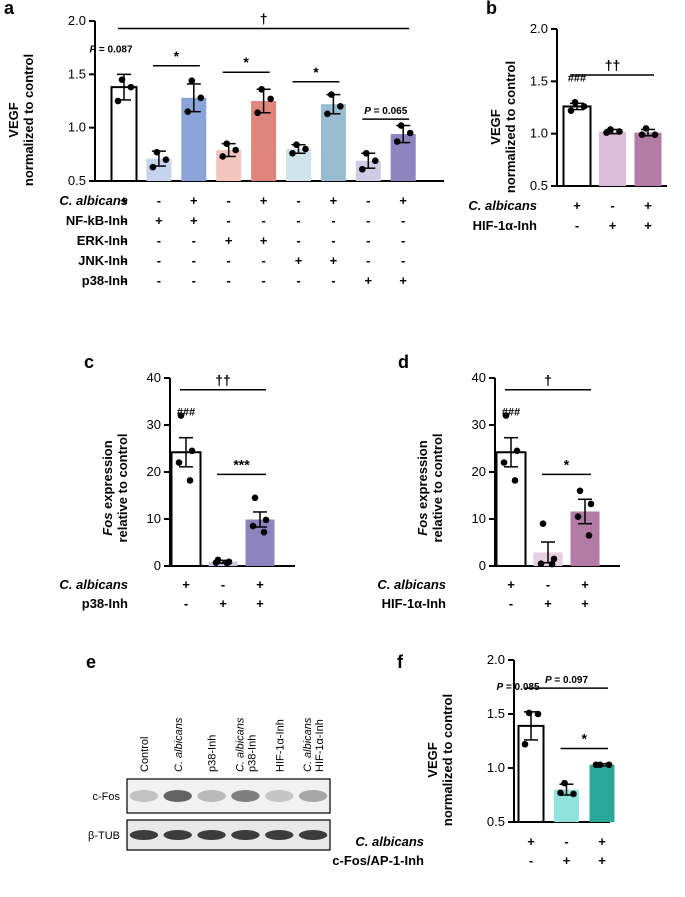  I want to click on lane-label: Control, so click(145, 754).